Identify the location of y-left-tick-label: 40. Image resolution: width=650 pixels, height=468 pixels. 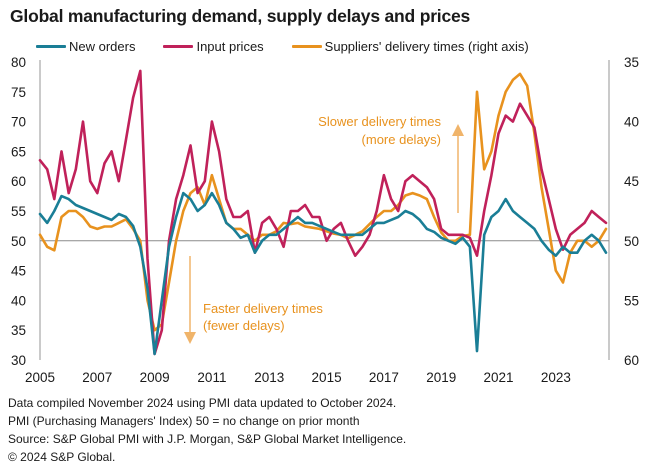
(18, 300).